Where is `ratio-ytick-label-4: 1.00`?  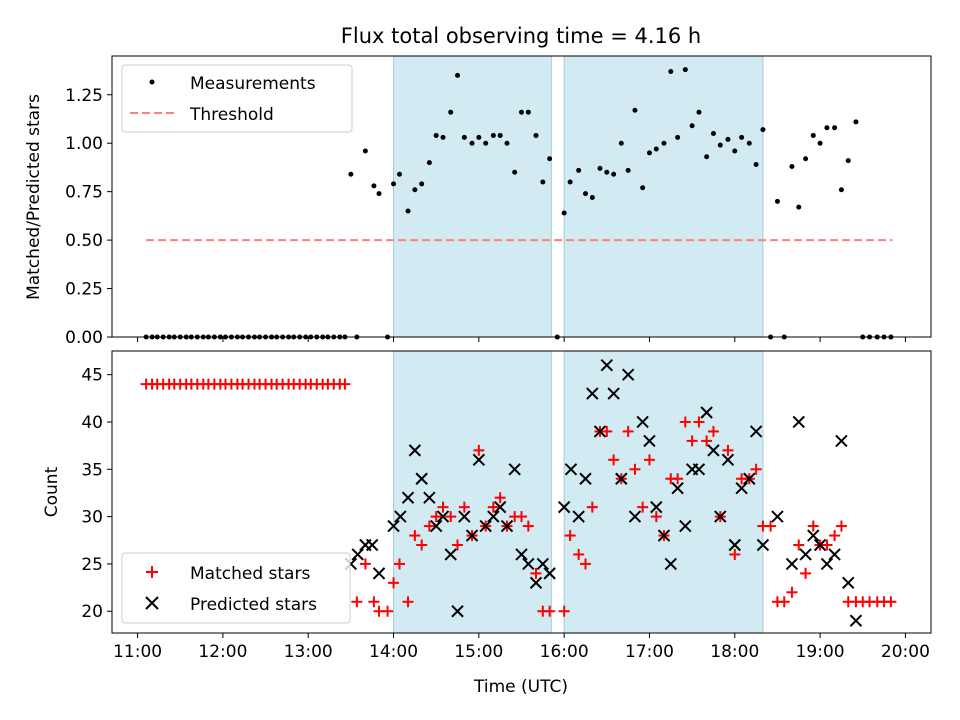 ratio-ytick-label-4: 1.00 is located at coordinates (84, 144).